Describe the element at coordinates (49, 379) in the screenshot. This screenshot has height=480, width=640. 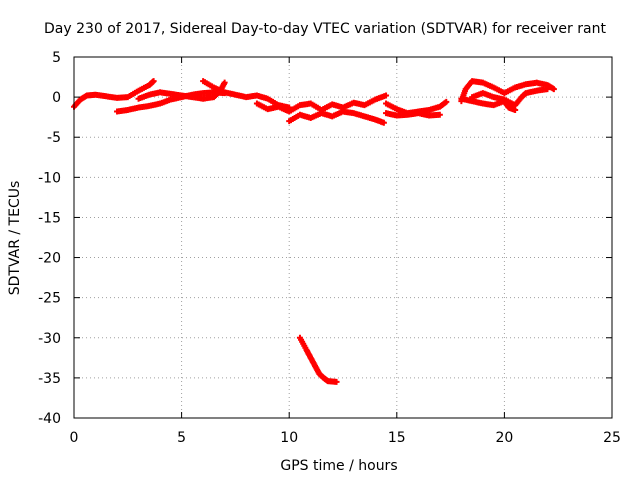
I see `y-tick-label: -35` at that location.